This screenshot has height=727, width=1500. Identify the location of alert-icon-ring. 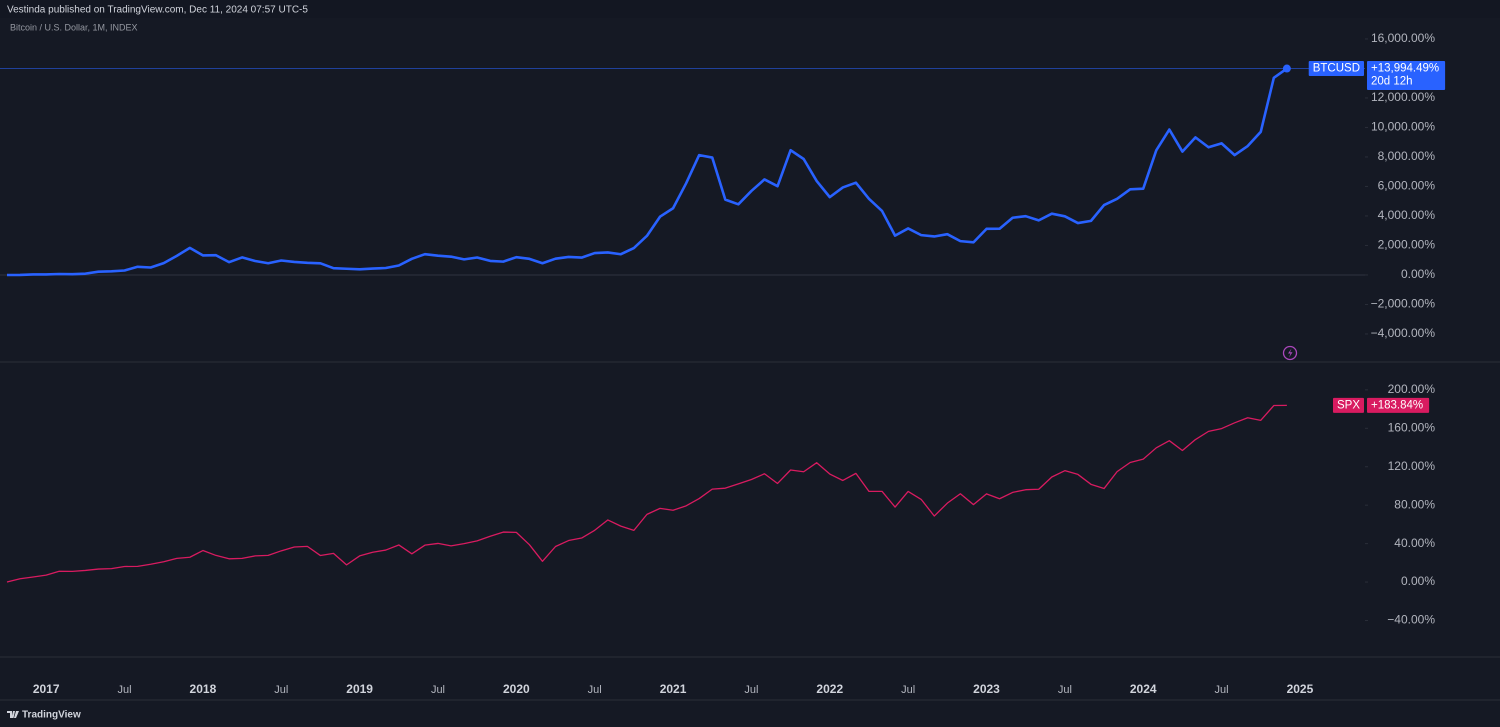
(1290, 353).